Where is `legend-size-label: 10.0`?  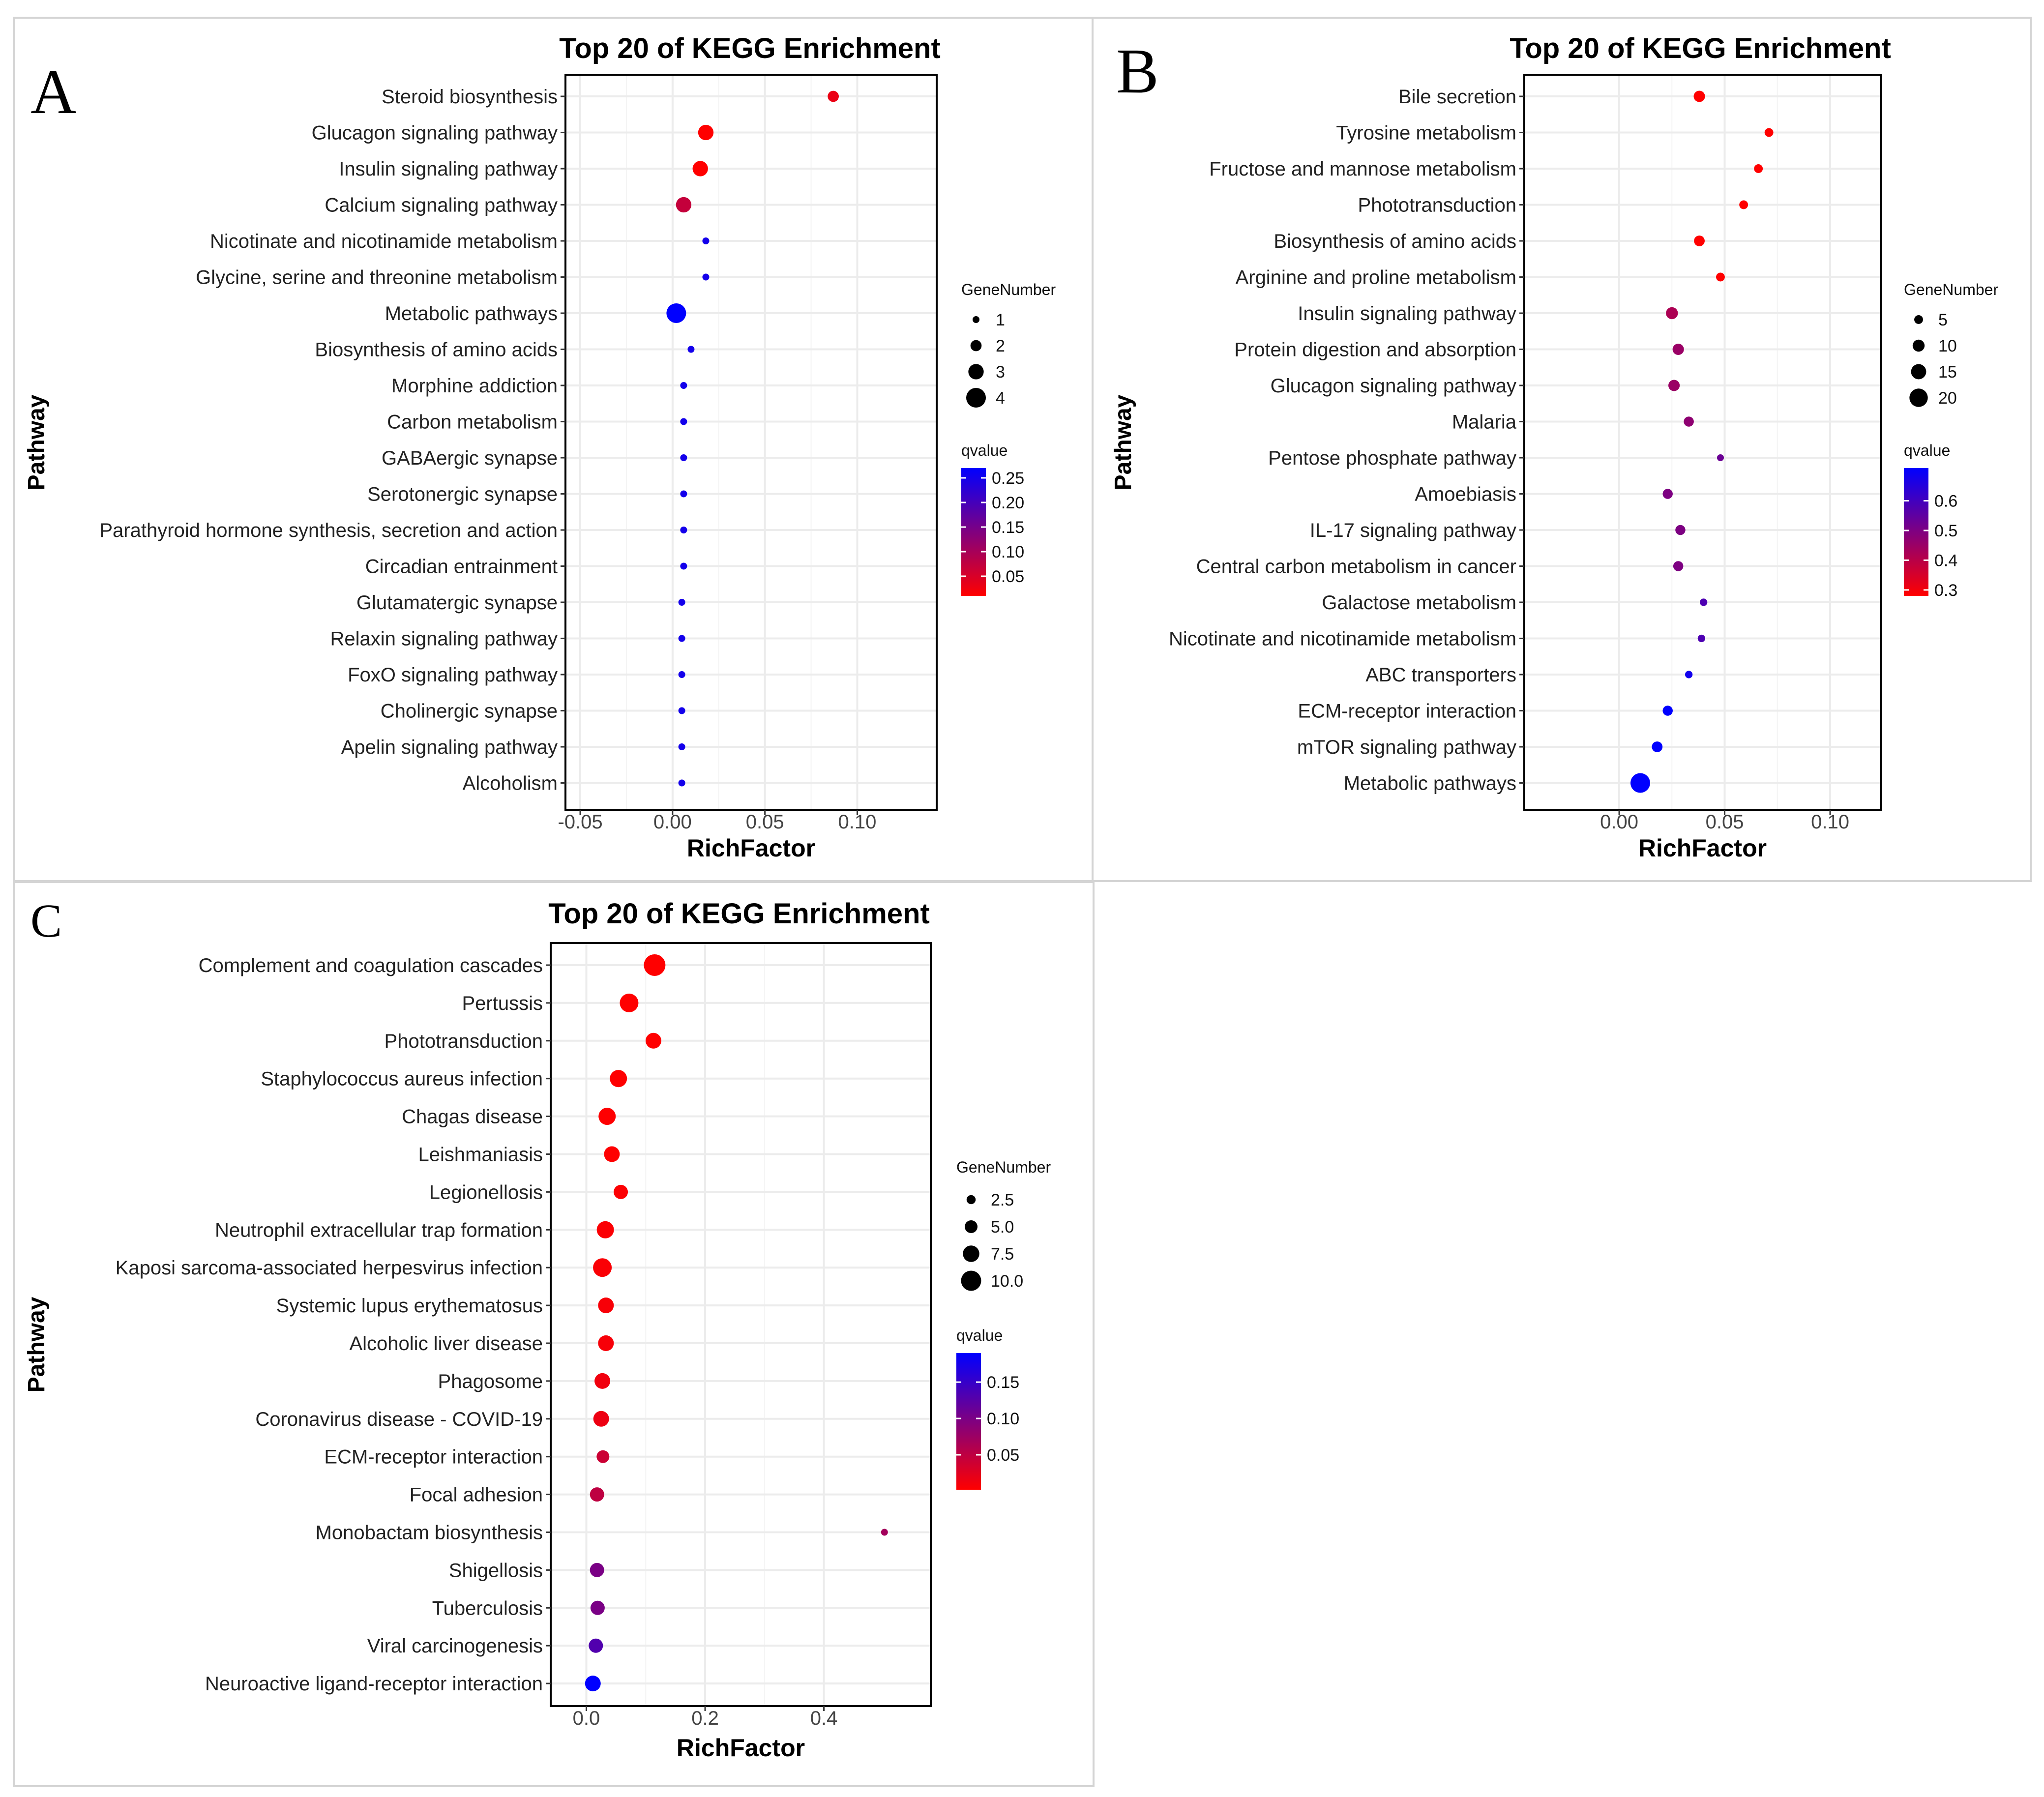
legend-size-label: 10.0 is located at coordinates (1007, 1281).